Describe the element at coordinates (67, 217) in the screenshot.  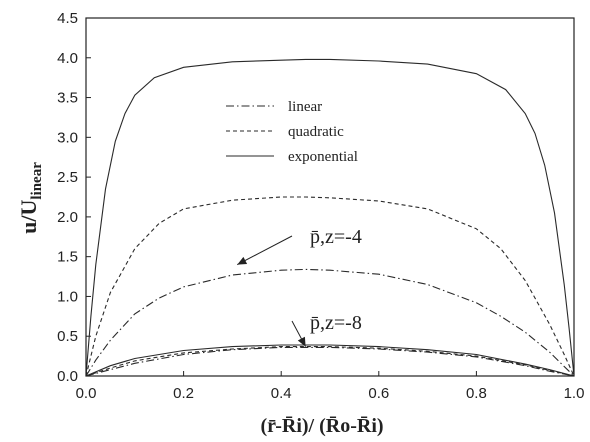
I see `y-tick-label: 2.0` at that location.